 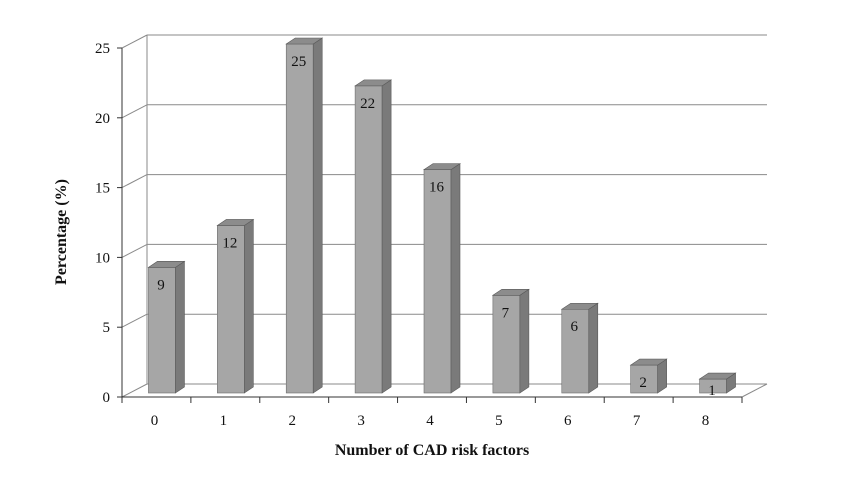 What do you see at coordinates (643, 383) in the screenshot?
I see `data-label: 2` at bounding box center [643, 383].